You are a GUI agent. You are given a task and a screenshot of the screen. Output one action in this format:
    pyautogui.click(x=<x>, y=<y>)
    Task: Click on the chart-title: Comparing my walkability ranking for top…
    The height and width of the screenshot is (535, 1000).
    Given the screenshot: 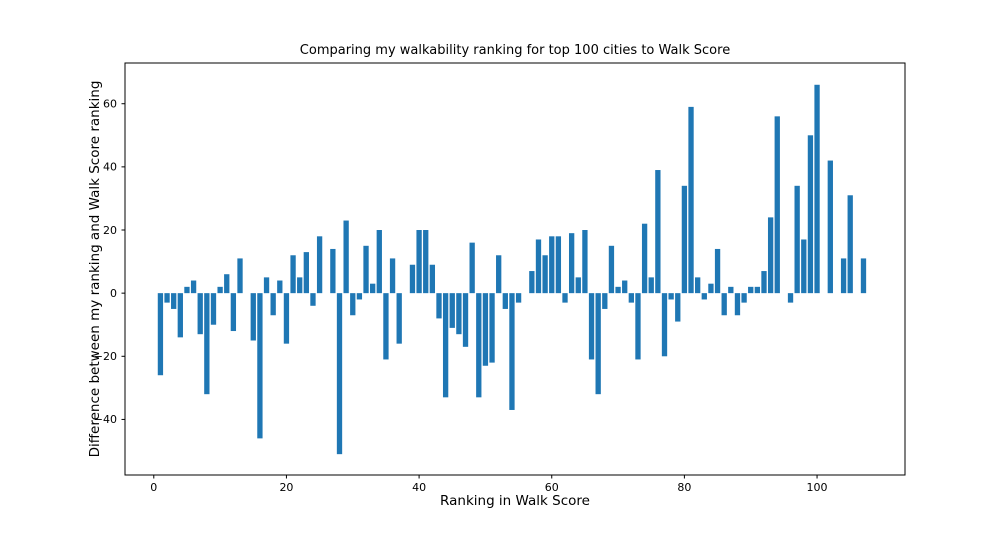 What is the action you would take?
    pyautogui.click(x=515, y=50)
    